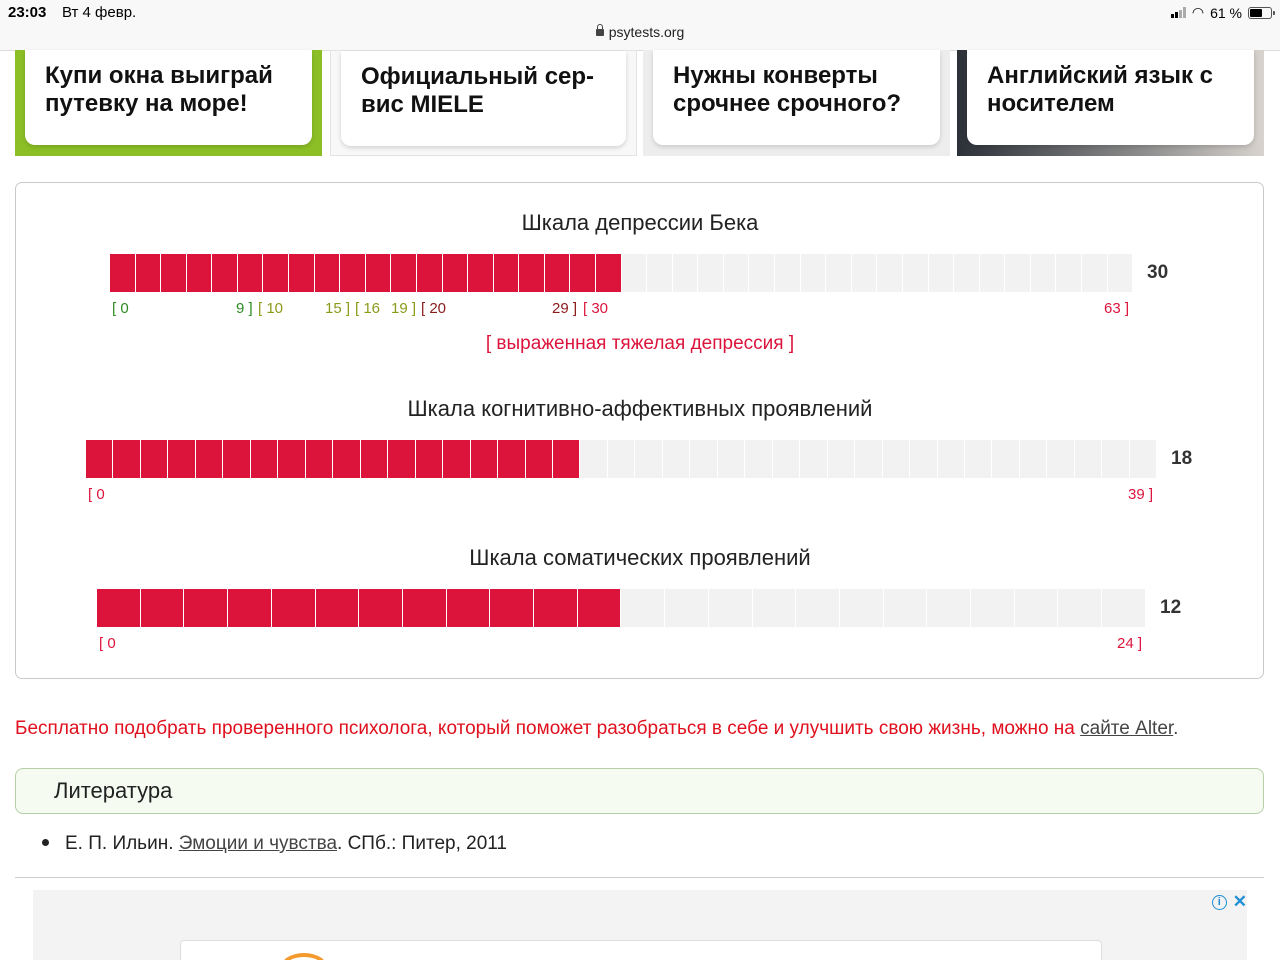 This screenshot has width=1280, height=960. What do you see at coordinates (641, 950) in the screenshot?
I see `ad-inner-card` at bounding box center [641, 950].